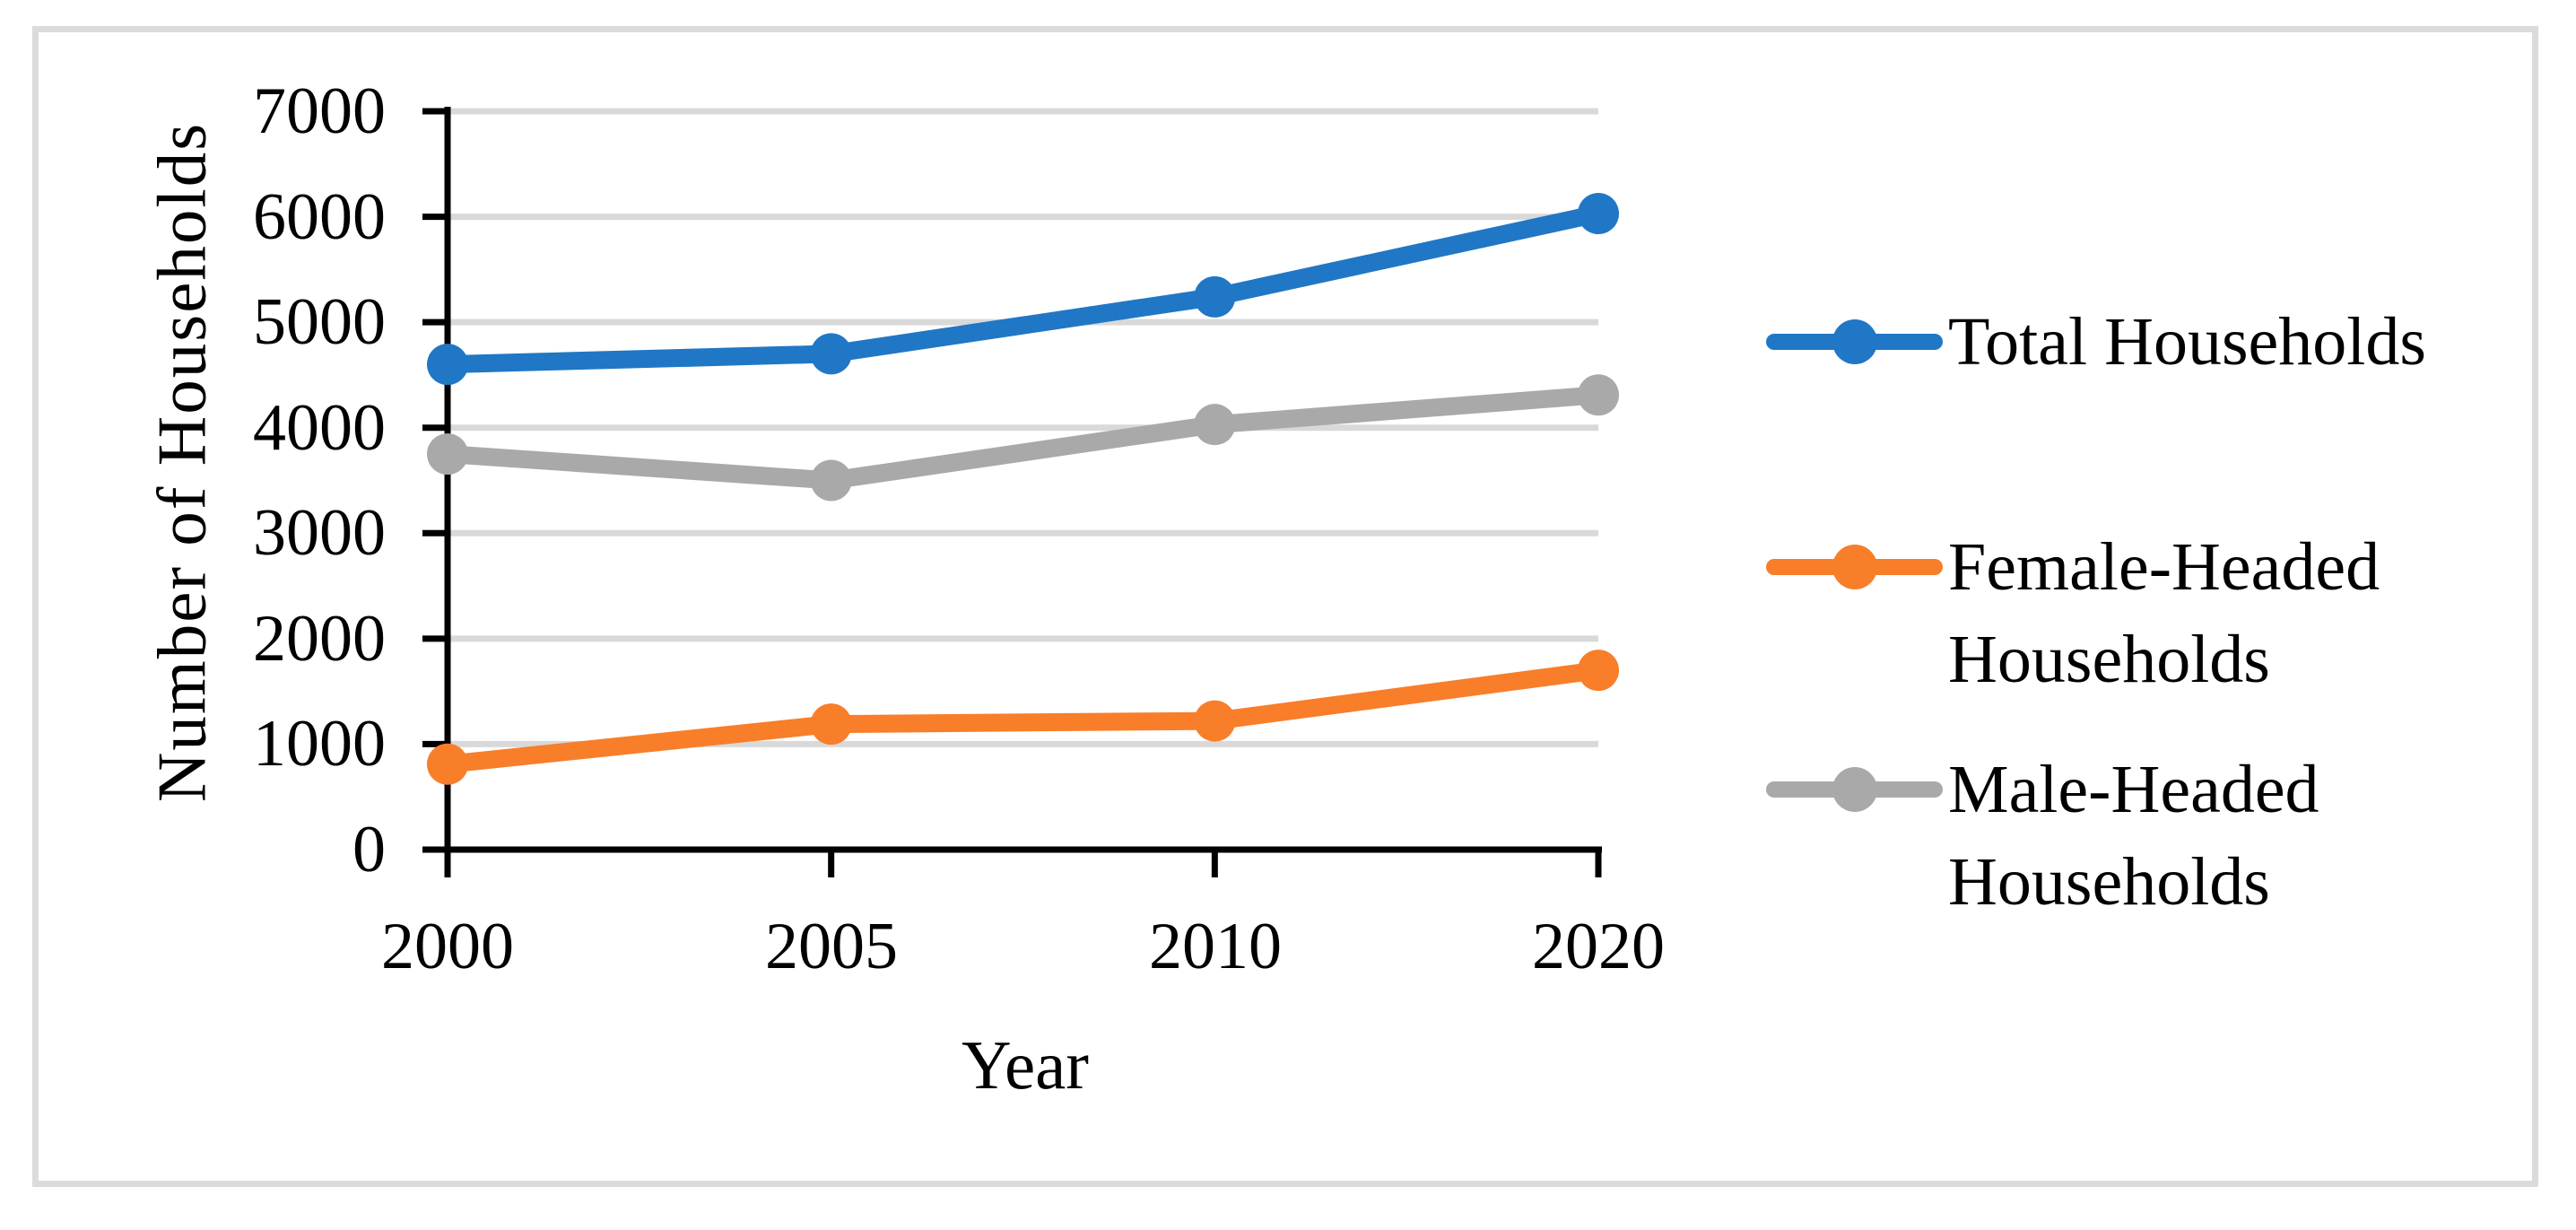 This screenshot has height=1230, width=2576. Describe the element at coordinates (447, 454) in the screenshot. I see `data-point-male-headed-households-2000` at that location.